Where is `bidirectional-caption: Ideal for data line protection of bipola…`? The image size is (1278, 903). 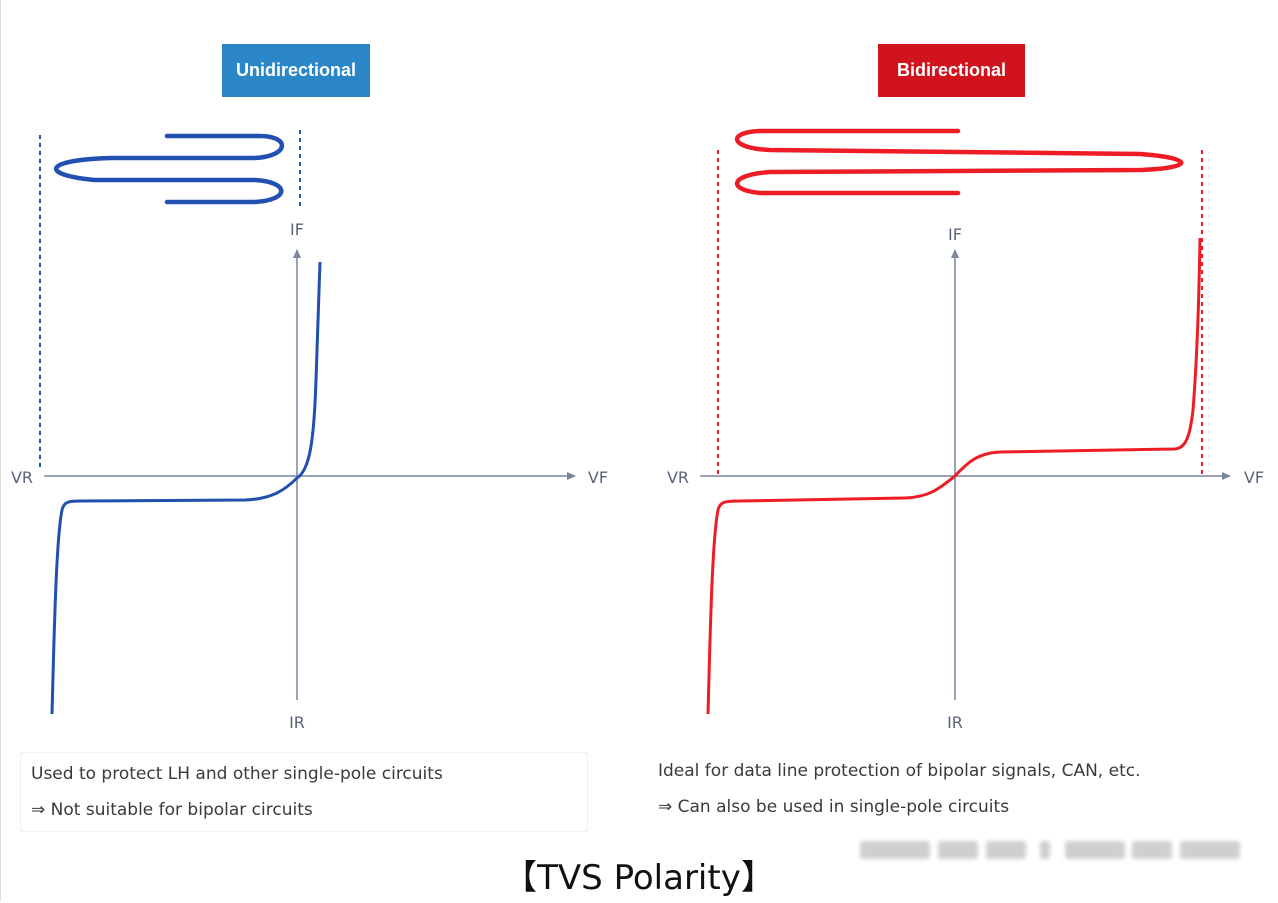
bidirectional-caption: Ideal for data line protection of bipola… is located at coordinates (948, 792).